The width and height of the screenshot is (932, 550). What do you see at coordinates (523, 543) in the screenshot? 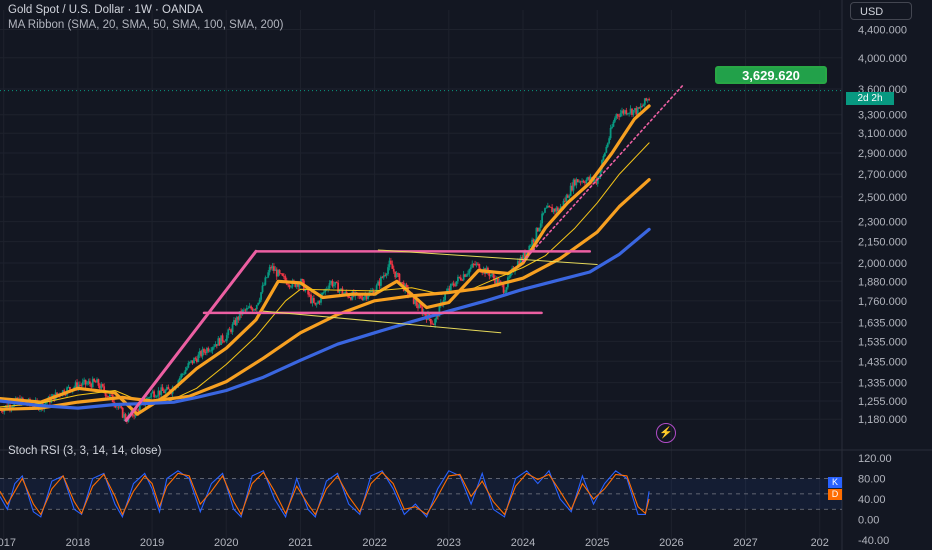
I see `time-tick-label: 2024` at bounding box center [523, 543].